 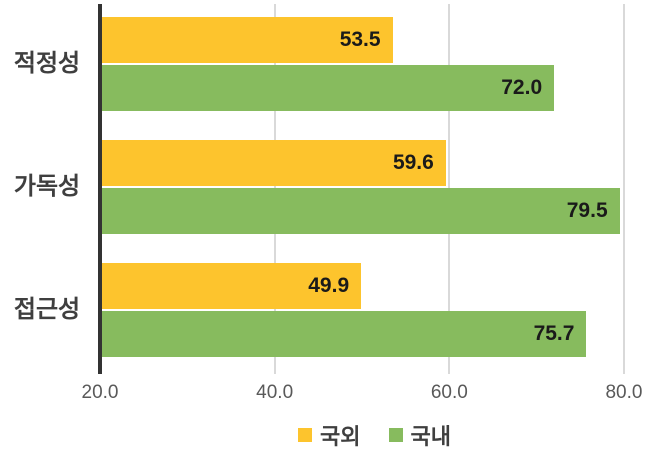 What do you see at coordinates (100, 189) in the screenshot?
I see `y-axis-line` at bounding box center [100, 189].